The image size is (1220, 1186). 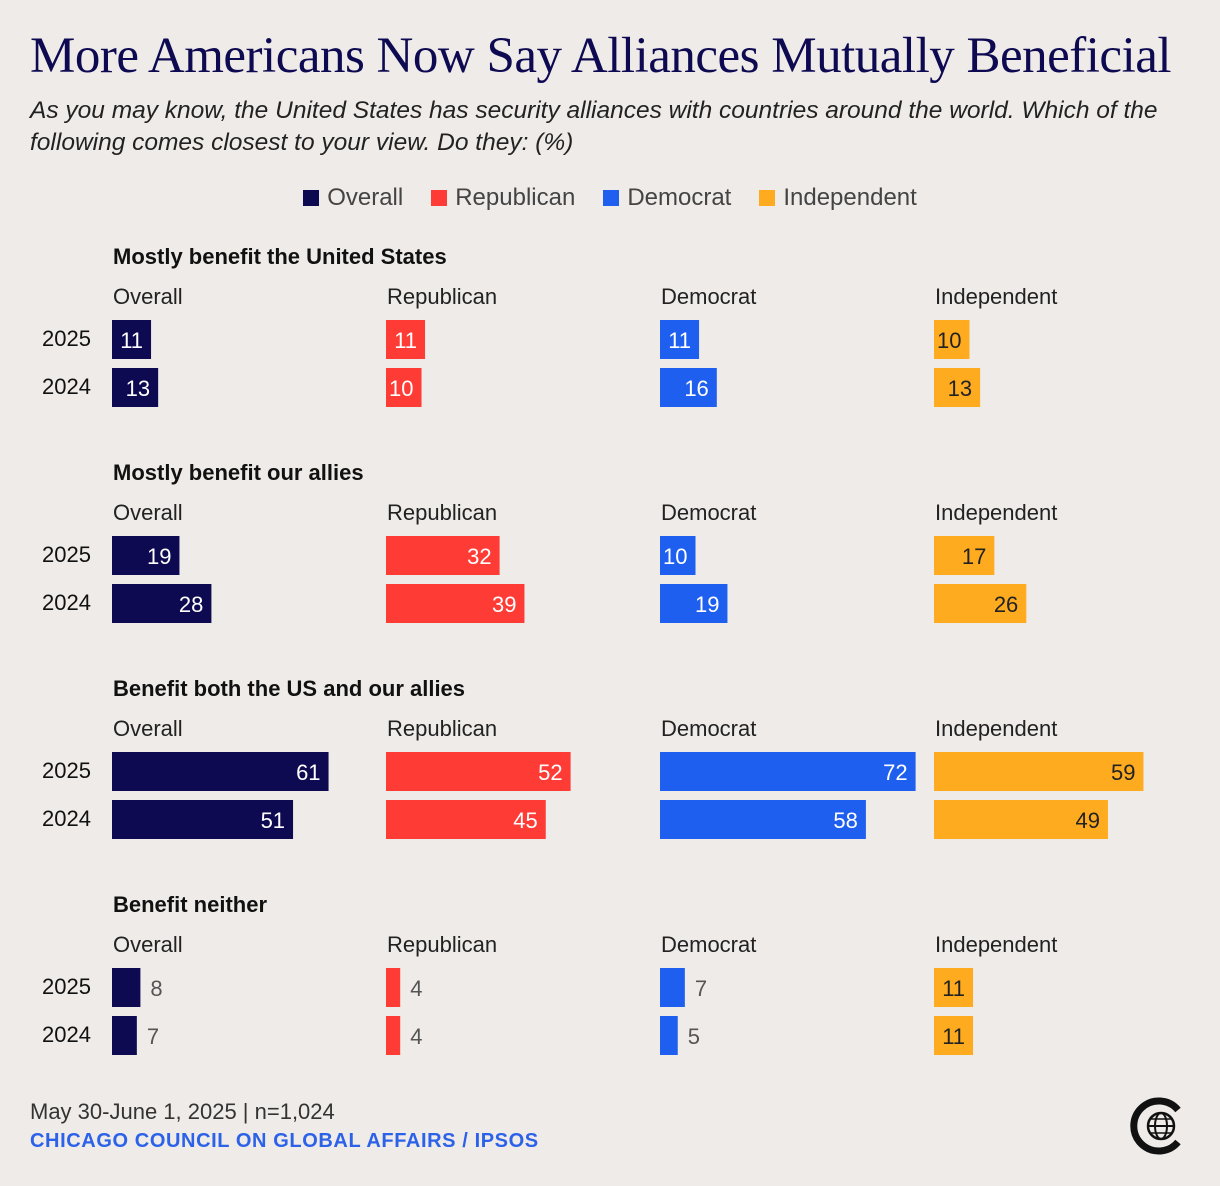 I want to click on data-label: 72, so click(x=895, y=772).